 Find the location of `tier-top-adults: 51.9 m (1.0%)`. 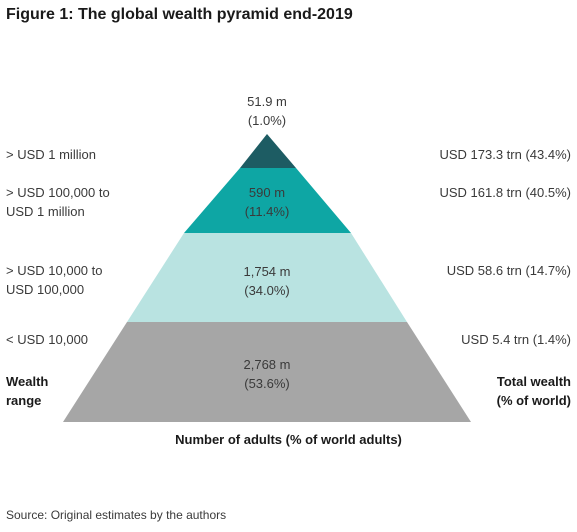

tier-top-adults: 51.9 m (1.0%) is located at coordinates (267, 111).